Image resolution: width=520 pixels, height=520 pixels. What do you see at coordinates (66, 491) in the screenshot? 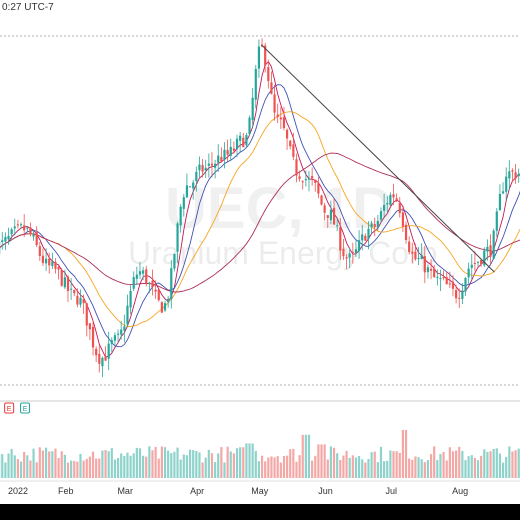
I see `x-tick-label: Feb` at bounding box center [66, 491].